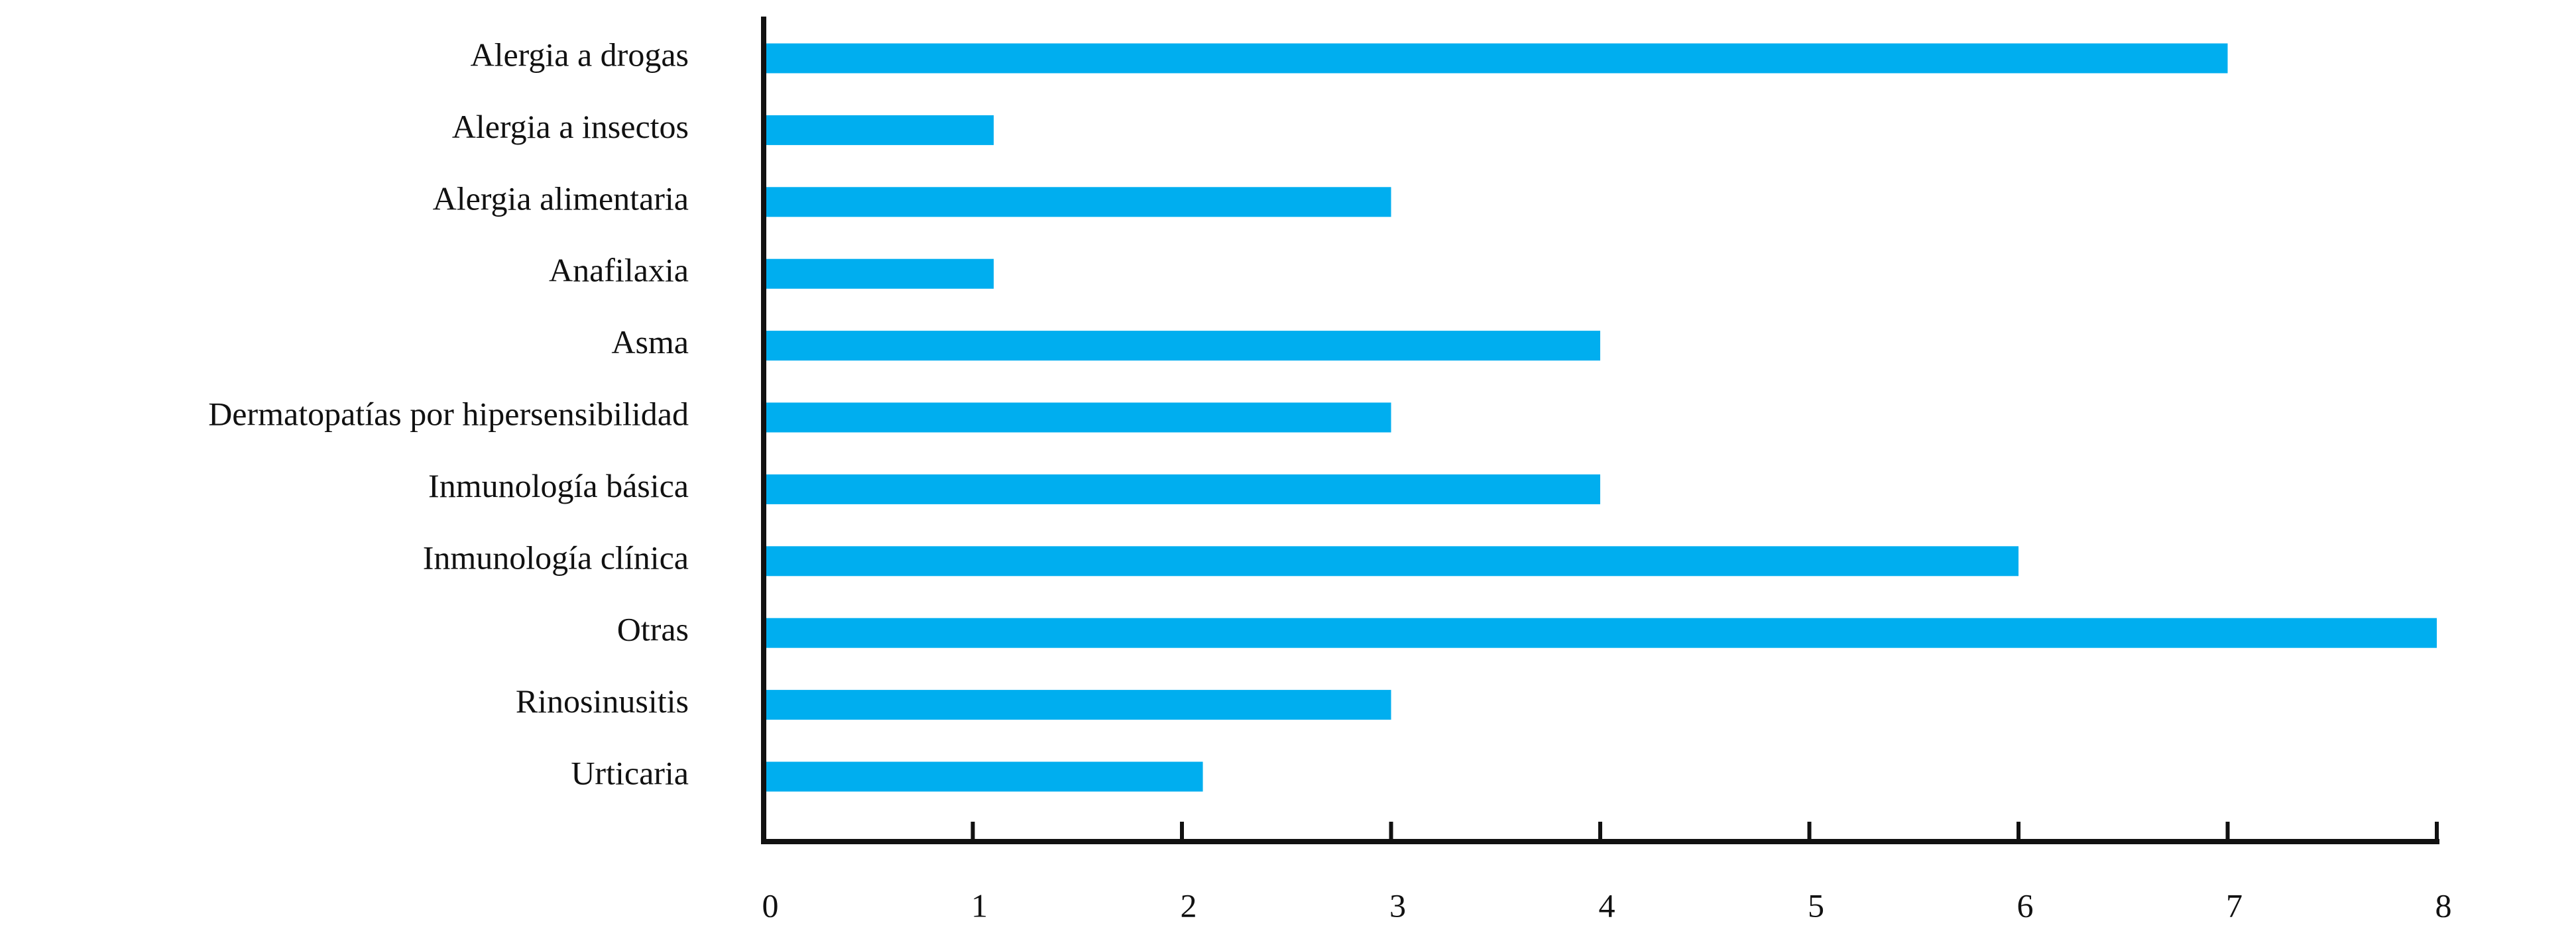 This screenshot has width=2576, height=939. I want to click on y-tick-label: Alergia a insectos, so click(571, 126).